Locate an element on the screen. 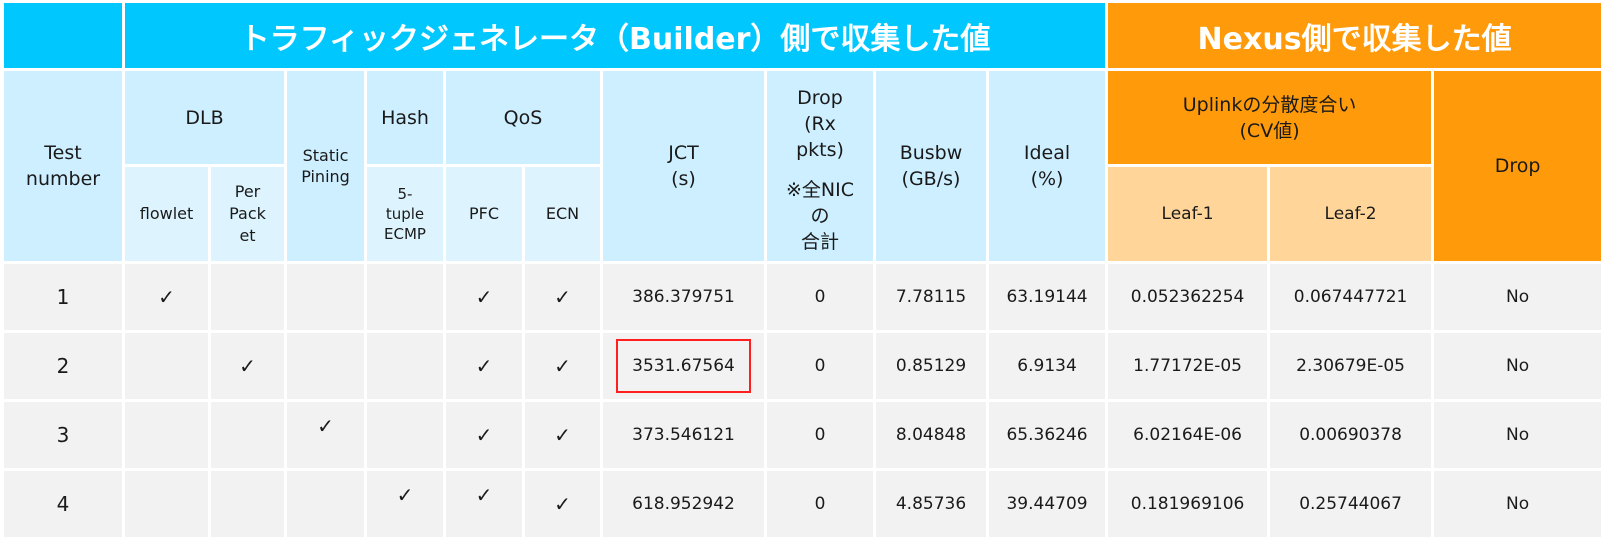 This screenshot has height=555, width=1603. five-tuple-header: 5- tuple ECMP is located at coordinates (405, 214).